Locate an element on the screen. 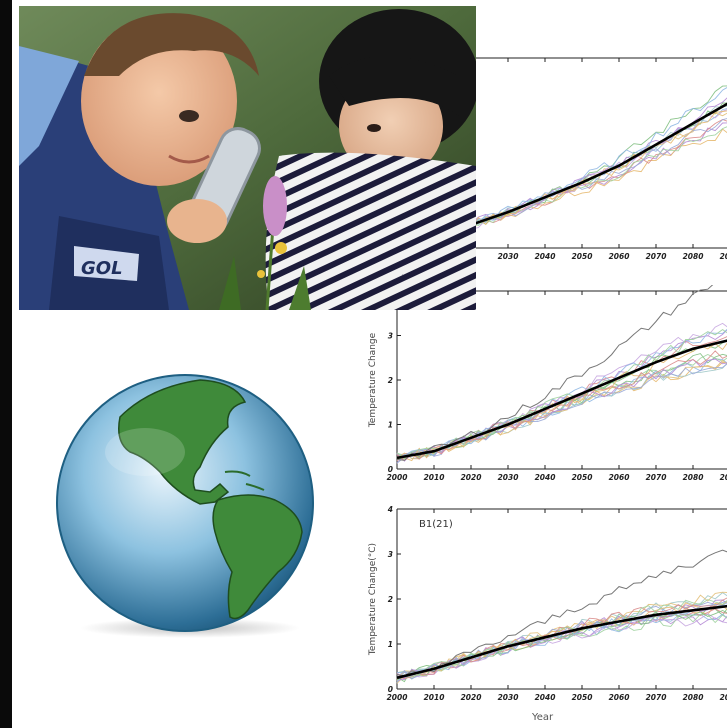 This screenshot has width=727, height=728. globe-icon is located at coordinates (185, 506).